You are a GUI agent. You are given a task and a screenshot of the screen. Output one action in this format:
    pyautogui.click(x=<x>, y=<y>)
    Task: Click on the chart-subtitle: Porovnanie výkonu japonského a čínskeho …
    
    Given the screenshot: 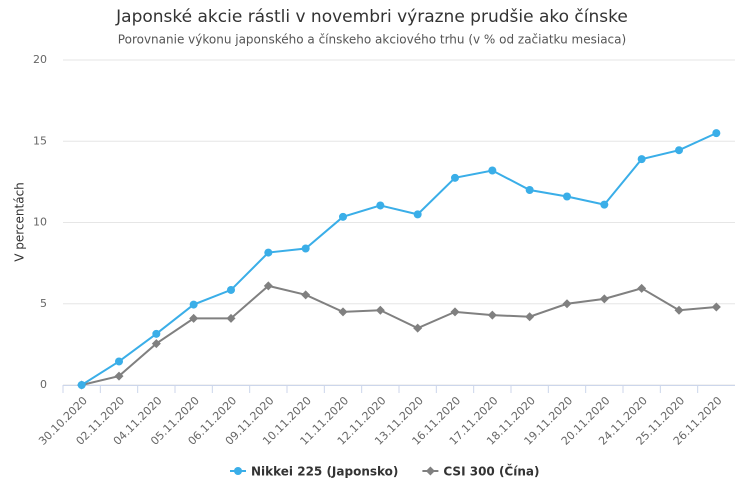 What is the action you would take?
    pyautogui.click(x=372, y=40)
    